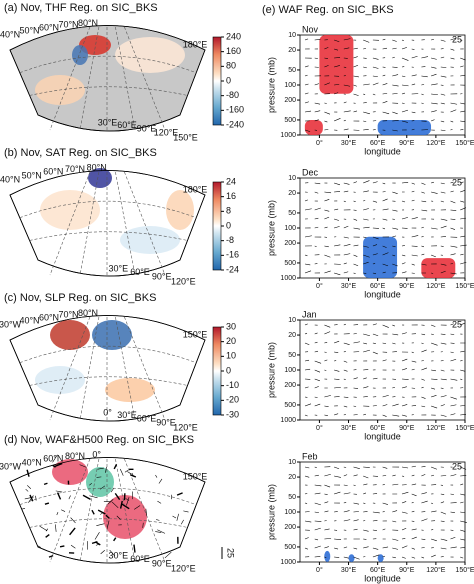 This screenshot has height=584, width=474. What do you see at coordinates (107, 510) in the screenshot?
I see `map-outline` at bounding box center [107, 510].